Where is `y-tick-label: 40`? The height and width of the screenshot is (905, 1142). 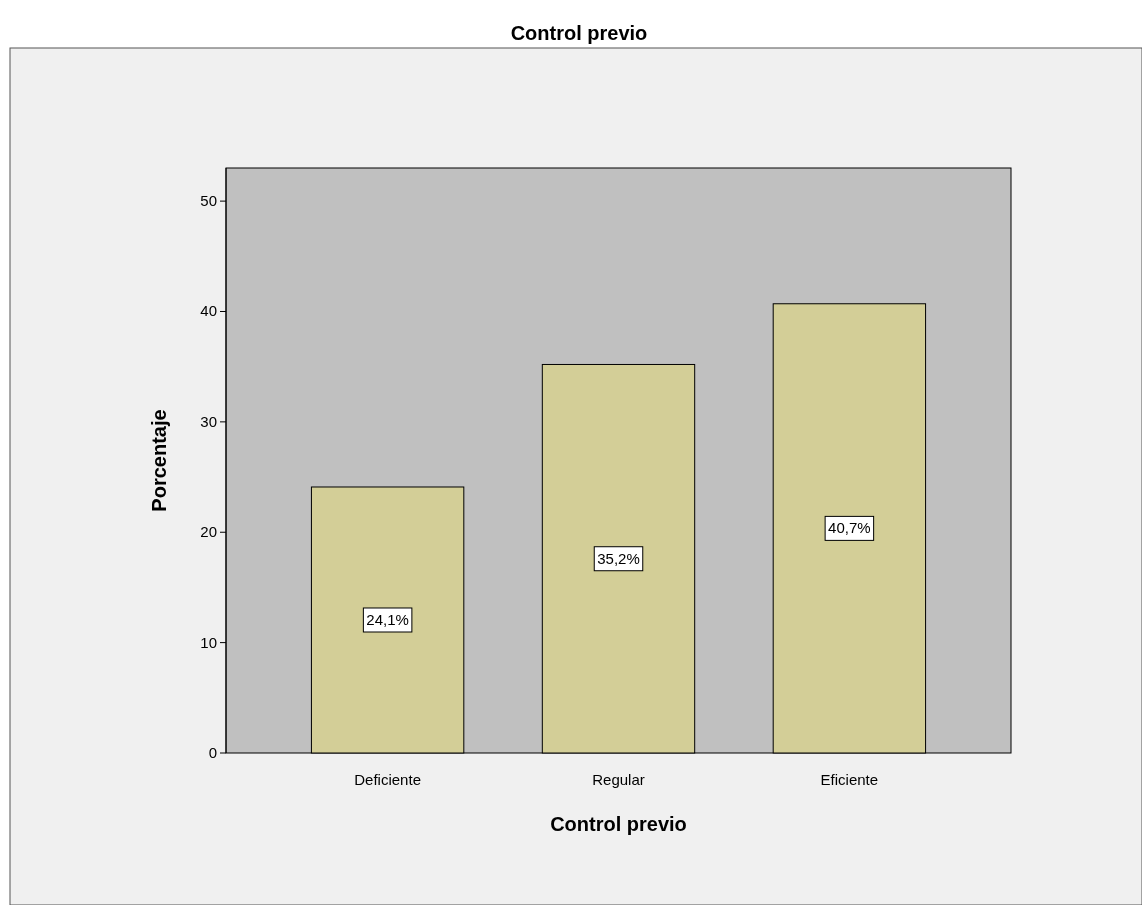 y-tick-label: 40 is located at coordinates (208, 311).